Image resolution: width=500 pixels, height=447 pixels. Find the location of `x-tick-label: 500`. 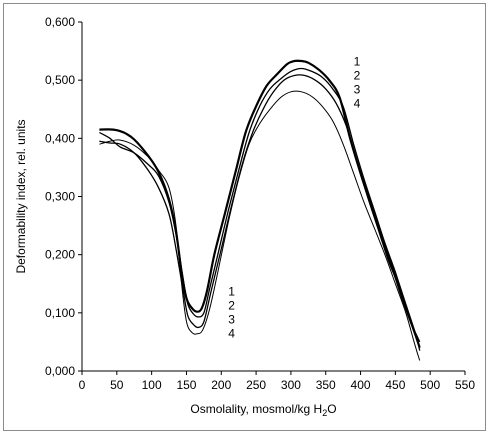

x-tick-label: 500 is located at coordinates (430, 385).